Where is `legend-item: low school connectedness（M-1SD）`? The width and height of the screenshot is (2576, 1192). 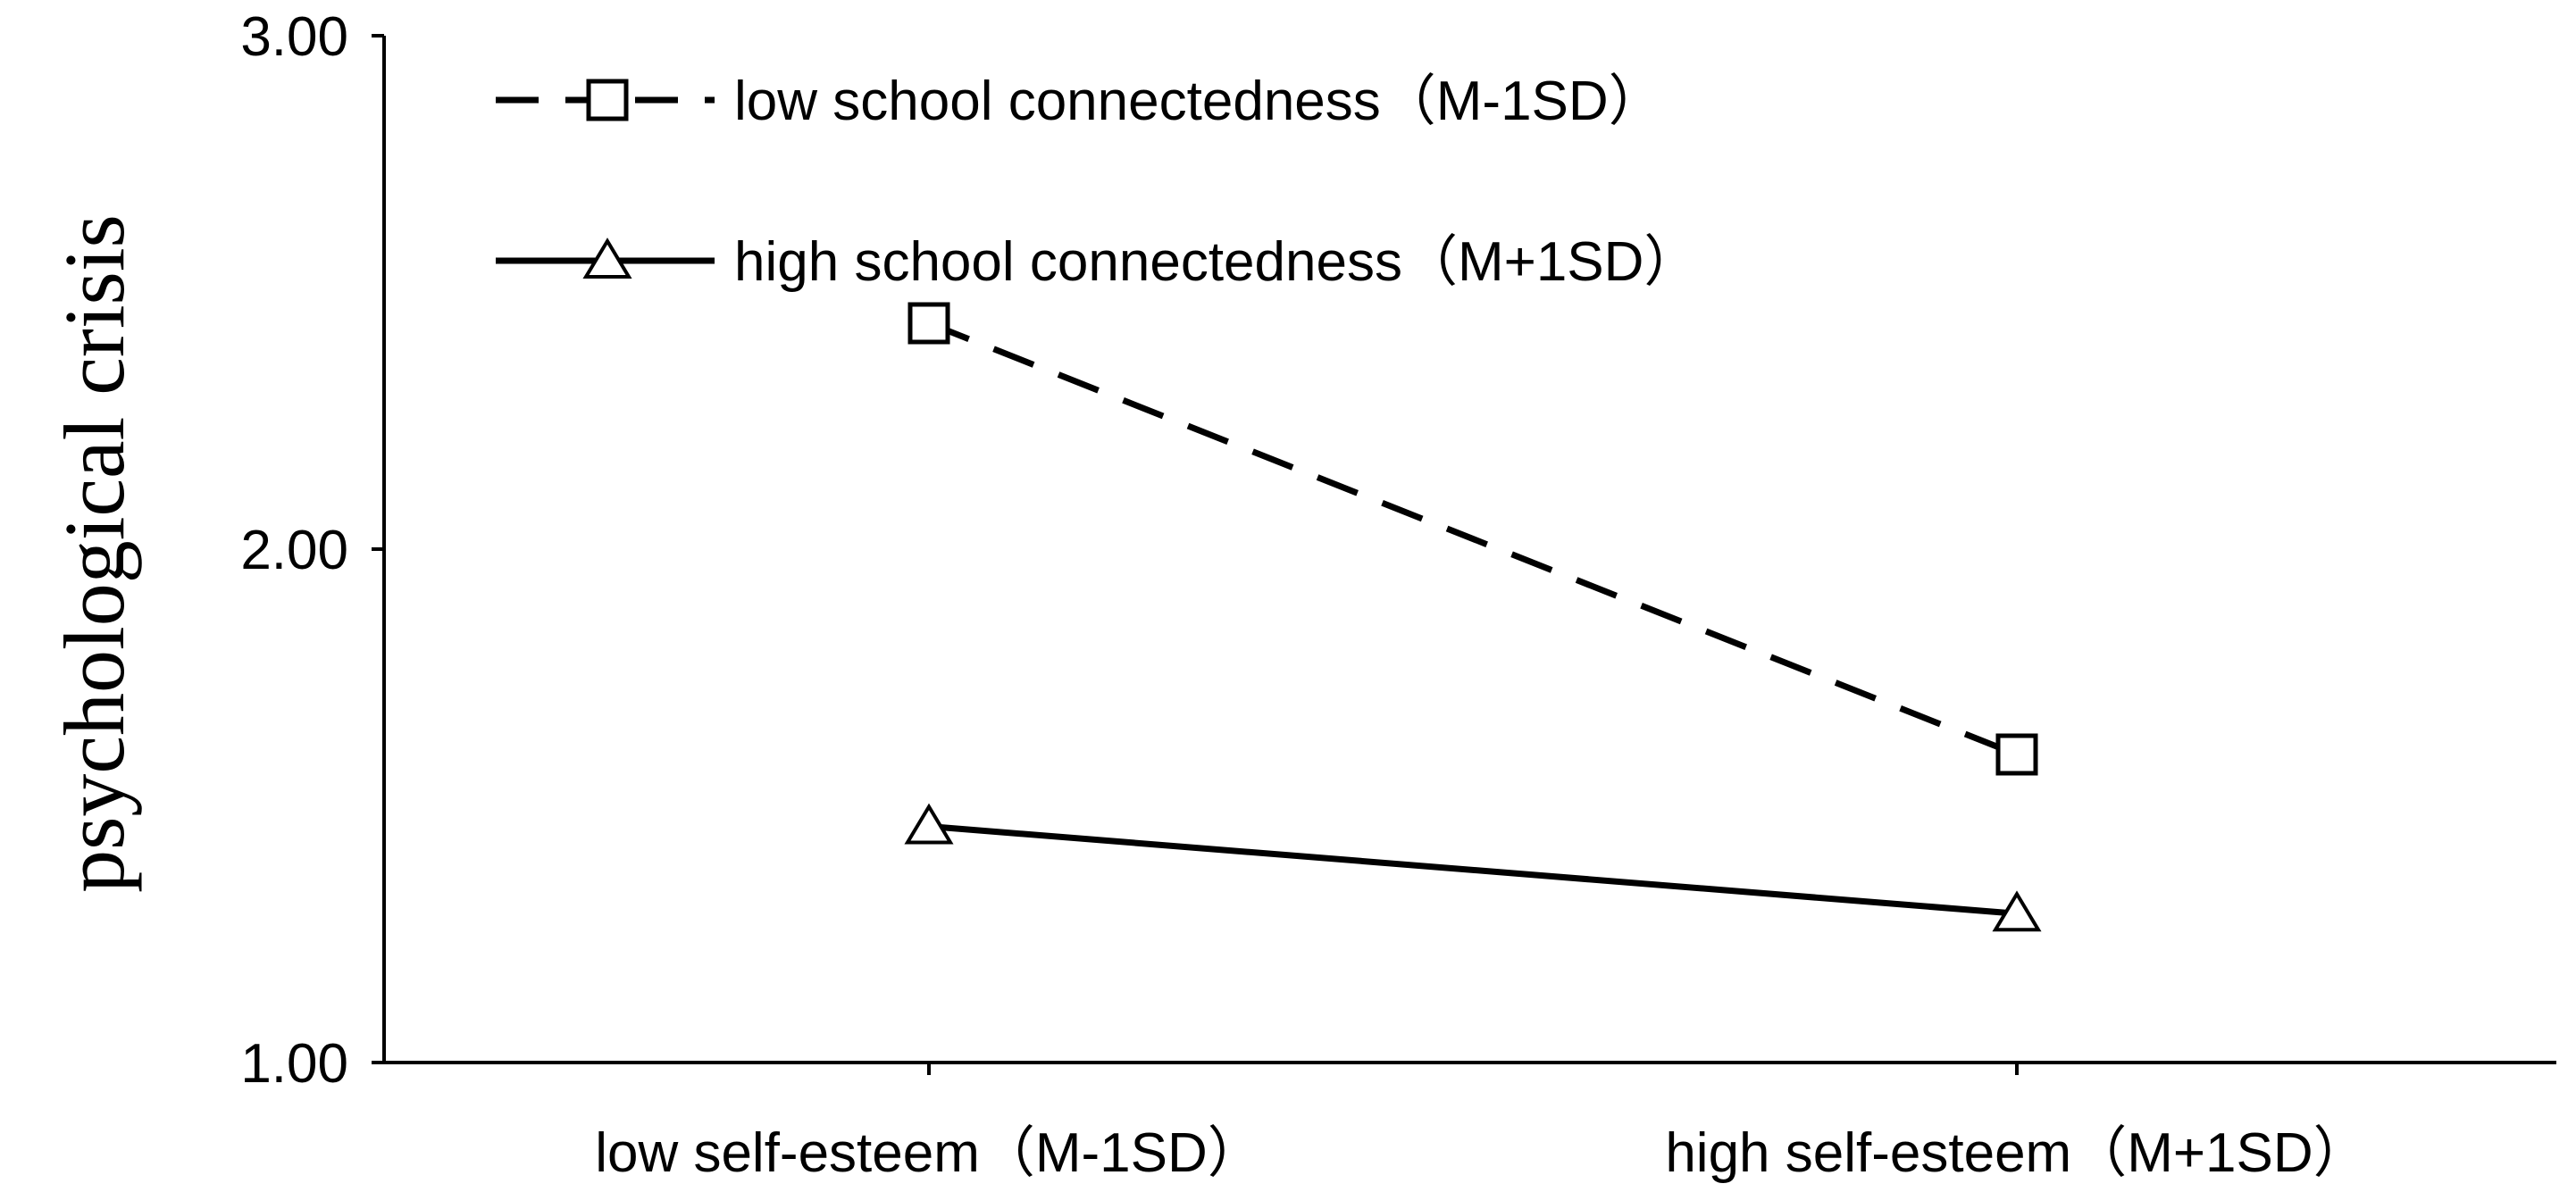 legend-item: low school connectedness（M-1SD） is located at coordinates (1080, 101).